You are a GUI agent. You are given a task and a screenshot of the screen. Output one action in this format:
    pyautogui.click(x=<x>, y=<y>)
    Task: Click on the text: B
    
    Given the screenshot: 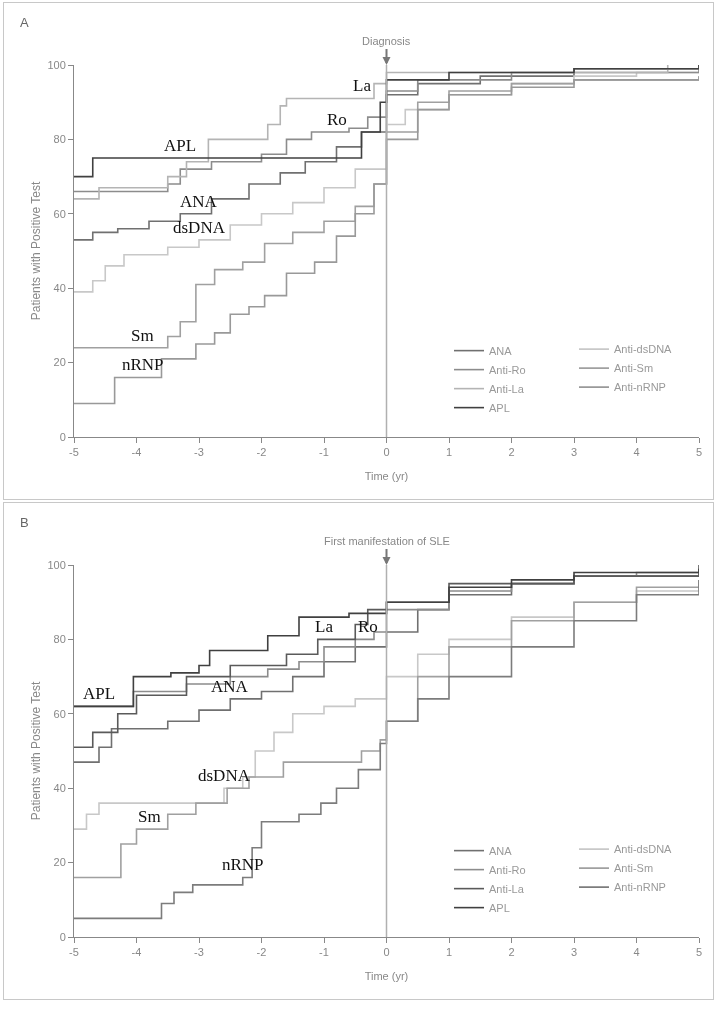 What is the action you would take?
    pyautogui.click(x=24, y=522)
    